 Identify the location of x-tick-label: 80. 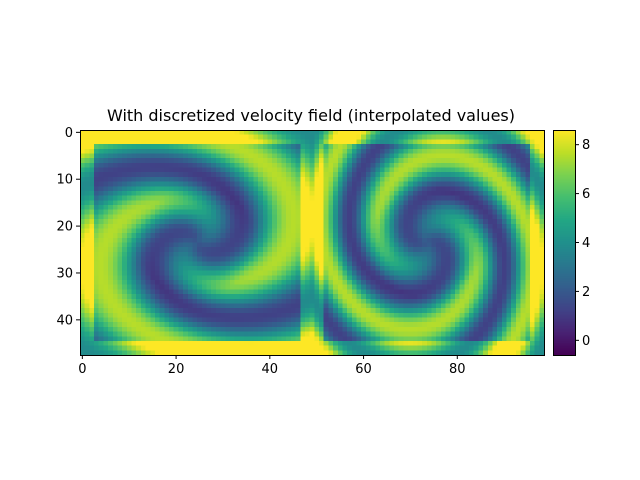
(457, 369).